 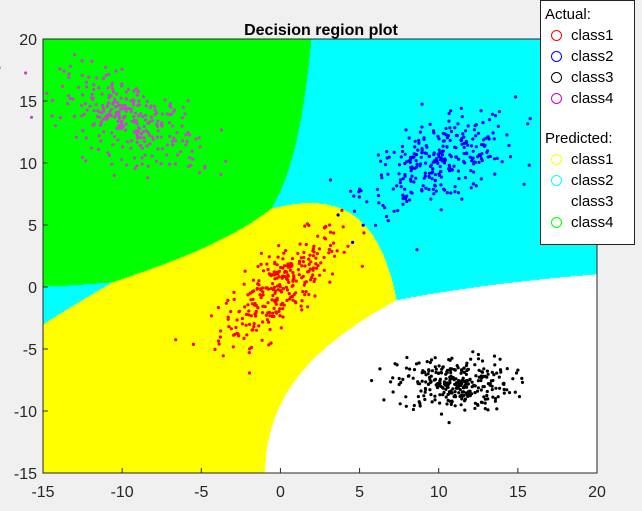 What do you see at coordinates (25, 412) in the screenshot?
I see `y-tick-label: -10` at bounding box center [25, 412].